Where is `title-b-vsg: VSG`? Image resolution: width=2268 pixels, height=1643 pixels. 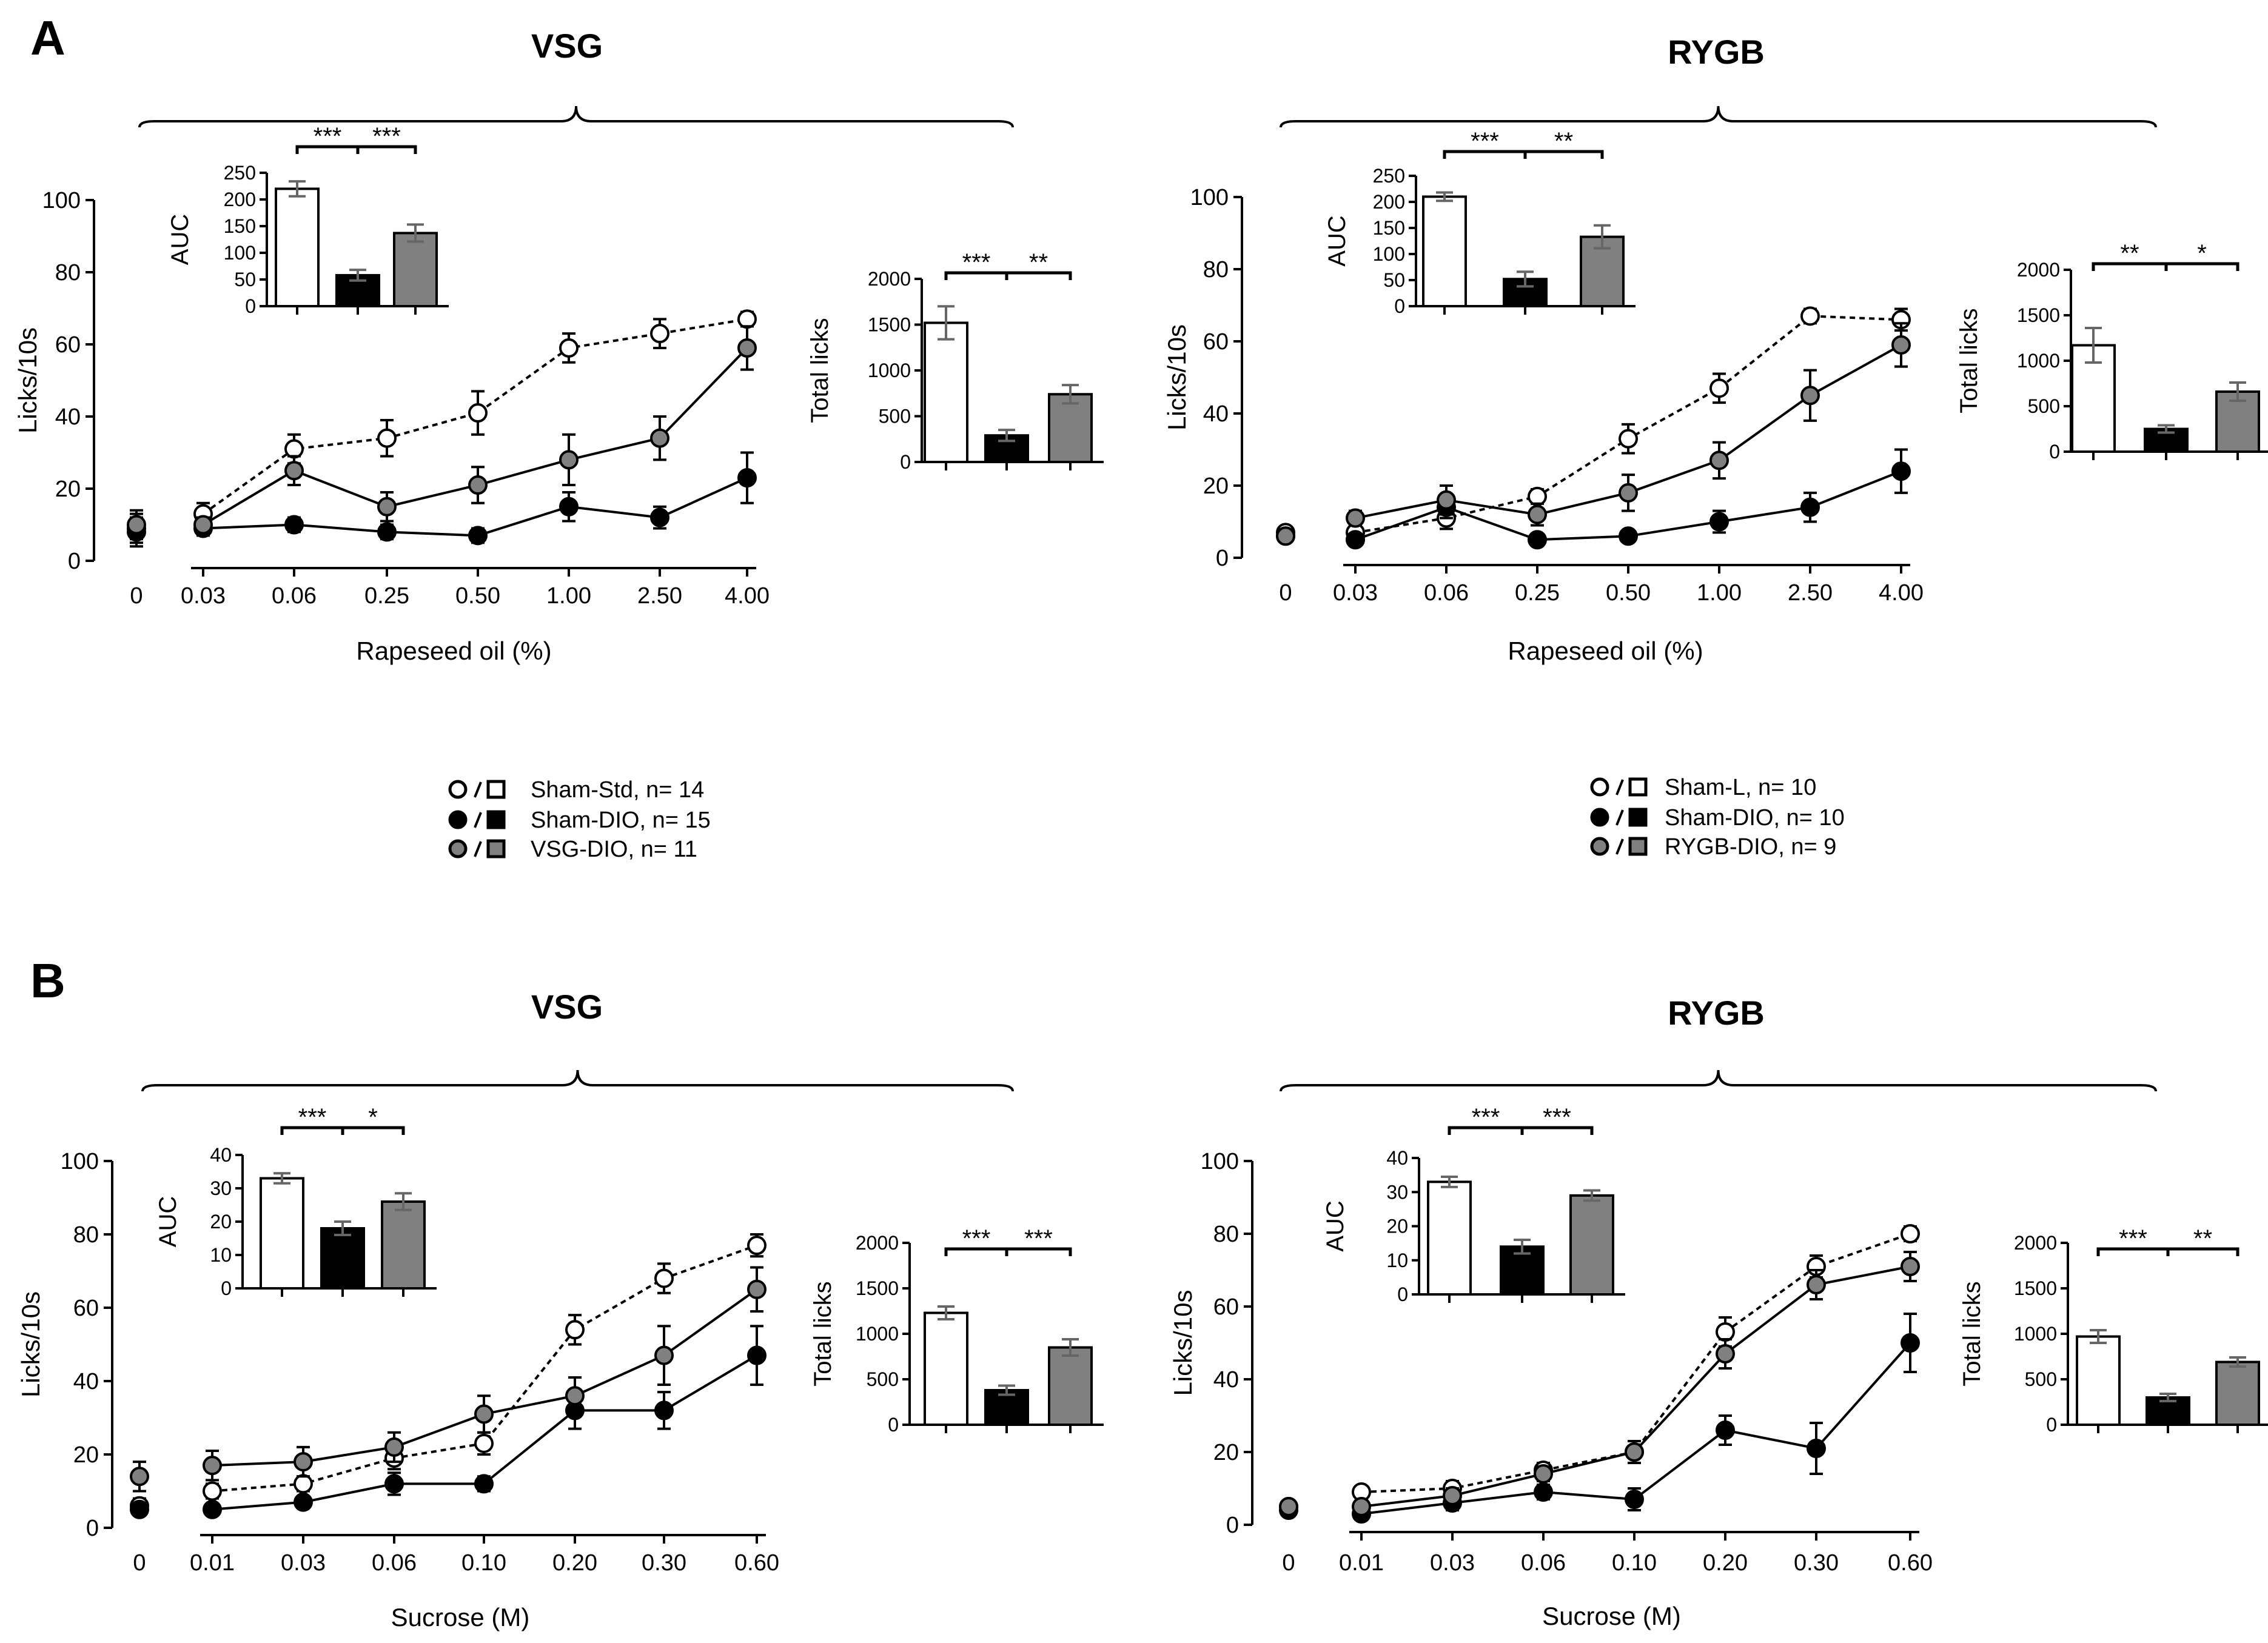
title-b-vsg: VSG is located at coordinates (567, 1007).